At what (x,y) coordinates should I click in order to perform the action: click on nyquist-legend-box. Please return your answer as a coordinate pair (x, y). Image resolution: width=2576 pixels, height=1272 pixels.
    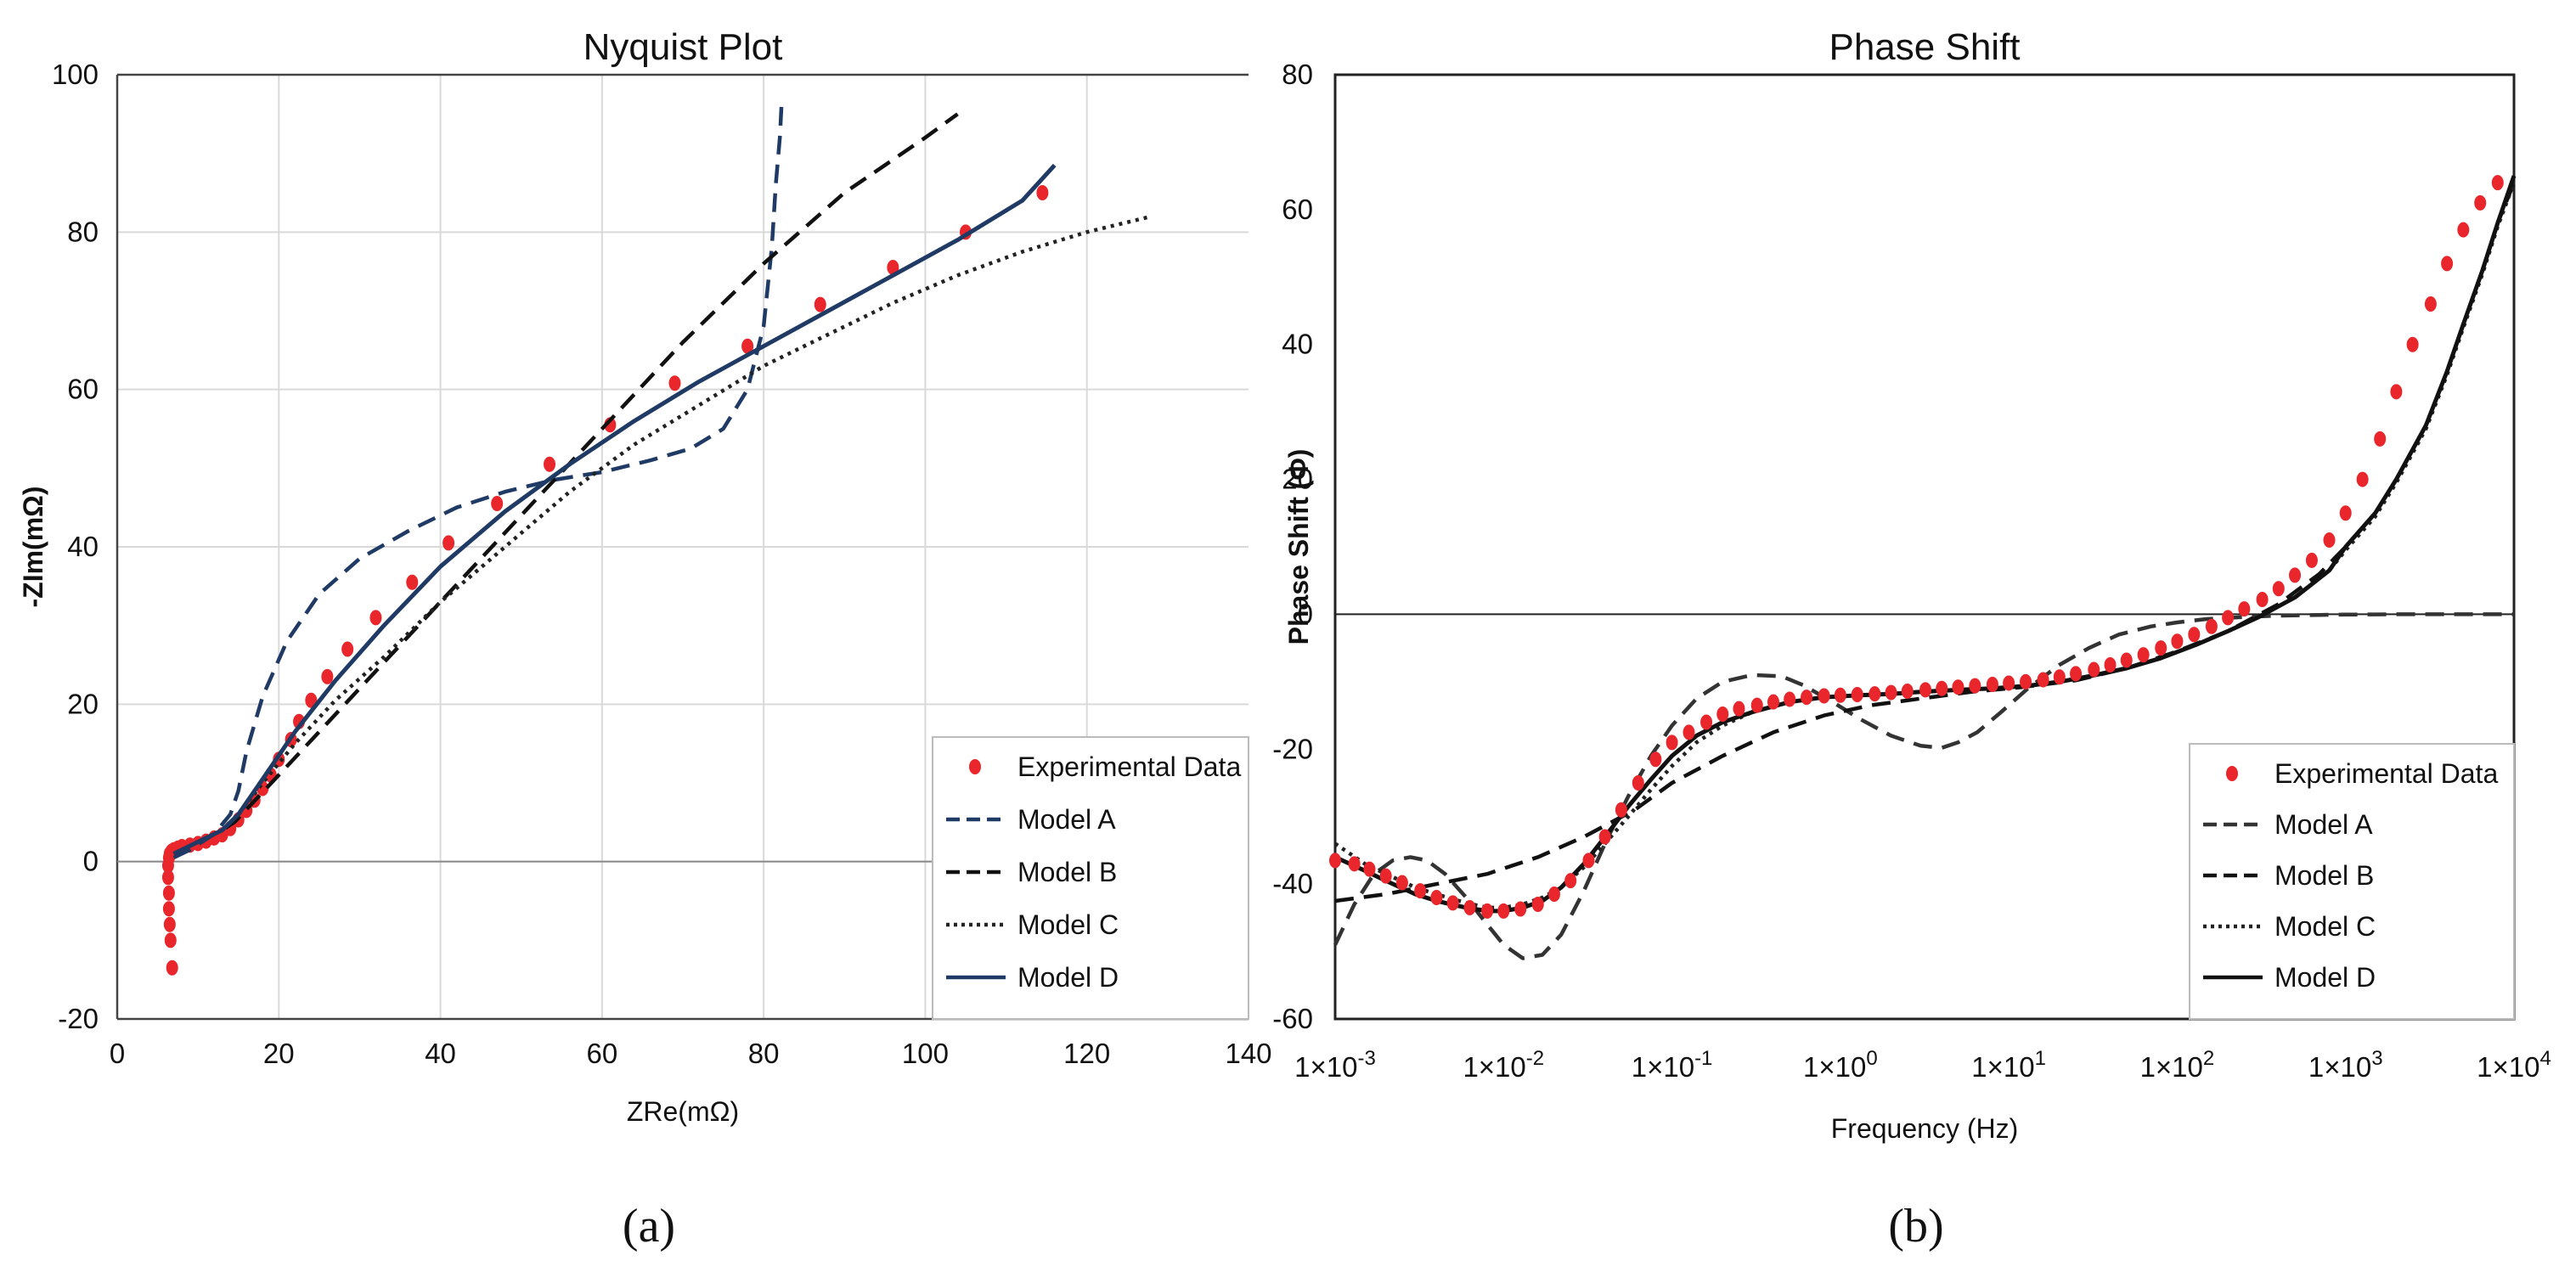
    Looking at the image, I should click on (1090, 878).